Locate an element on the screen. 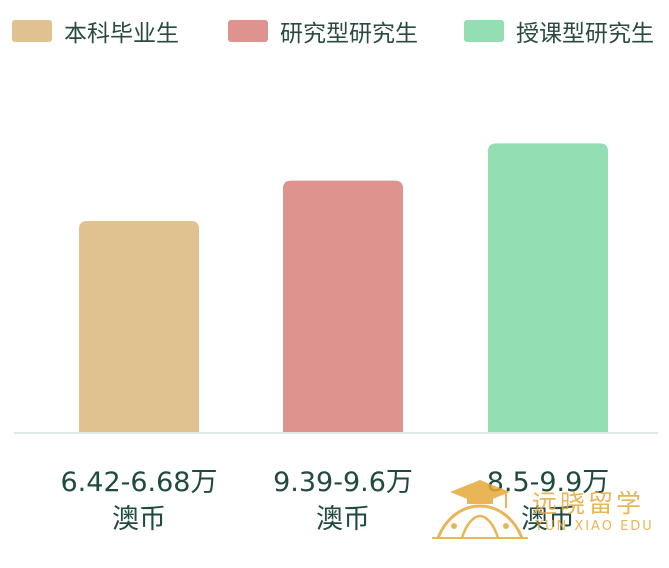  legend-item-undergrad: 本科毕业生 is located at coordinates (95, 31).